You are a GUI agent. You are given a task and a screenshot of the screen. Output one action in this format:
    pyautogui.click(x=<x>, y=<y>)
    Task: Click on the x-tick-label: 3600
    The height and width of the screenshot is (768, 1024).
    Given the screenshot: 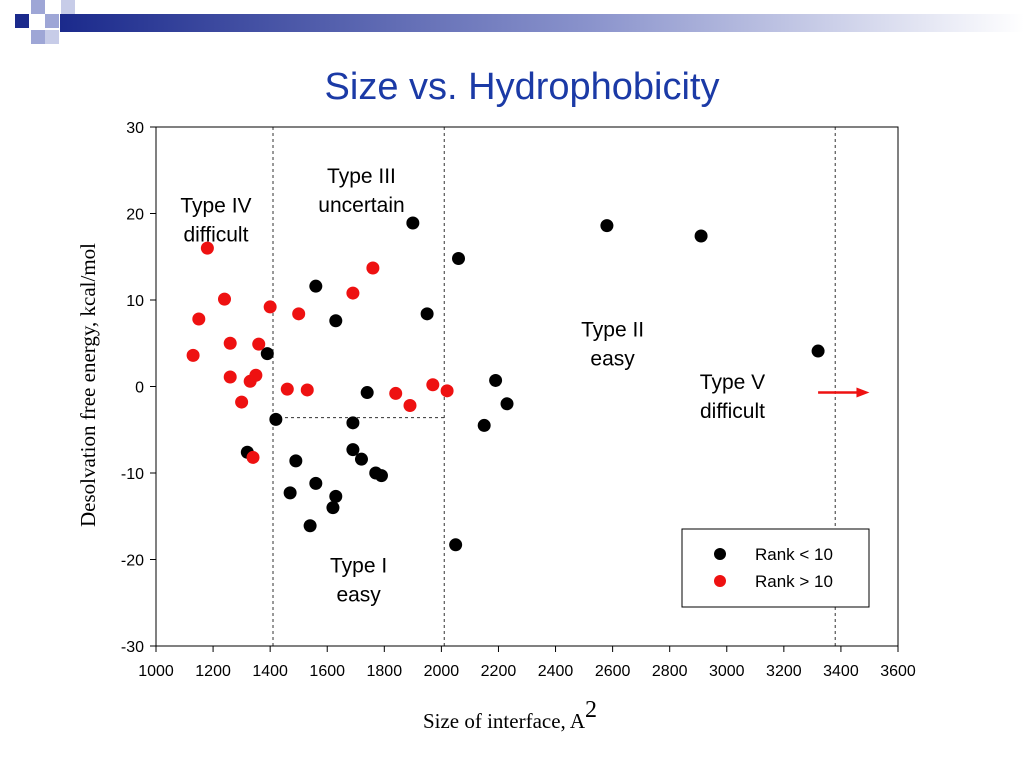 What is the action you would take?
    pyautogui.click(x=898, y=671)
    